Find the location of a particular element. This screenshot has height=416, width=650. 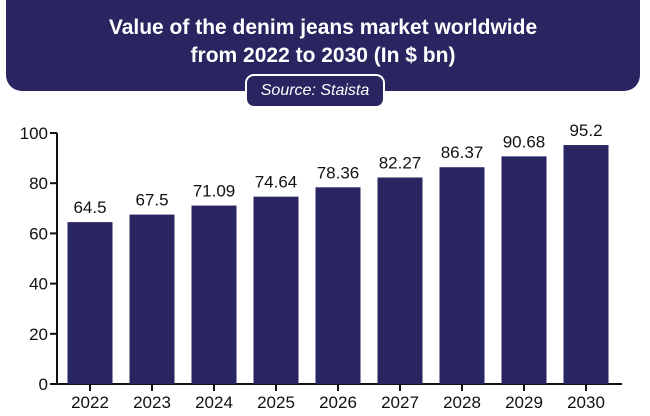

value-label-2025: 74.64 is located at coordinates (276, 182).